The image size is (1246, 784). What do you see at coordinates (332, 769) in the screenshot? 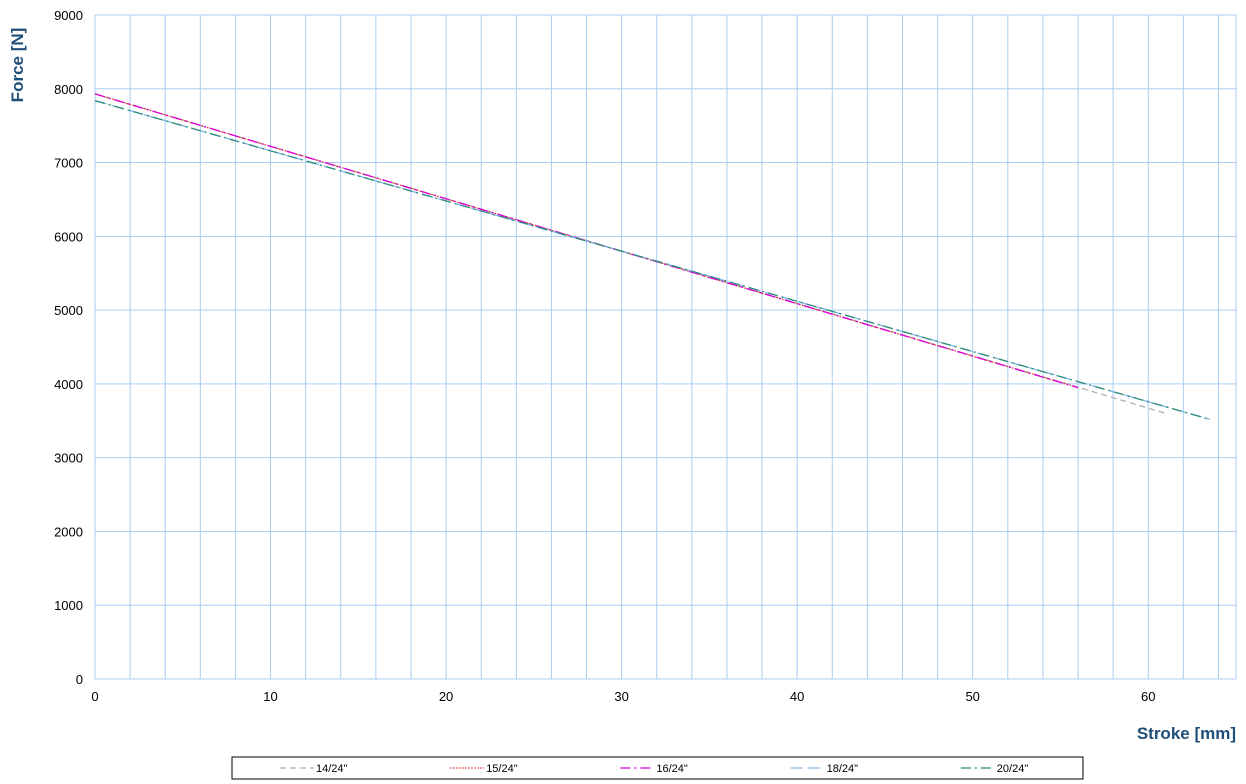
I see `legend-label: 14/24"` at bounding box center [332, 769].